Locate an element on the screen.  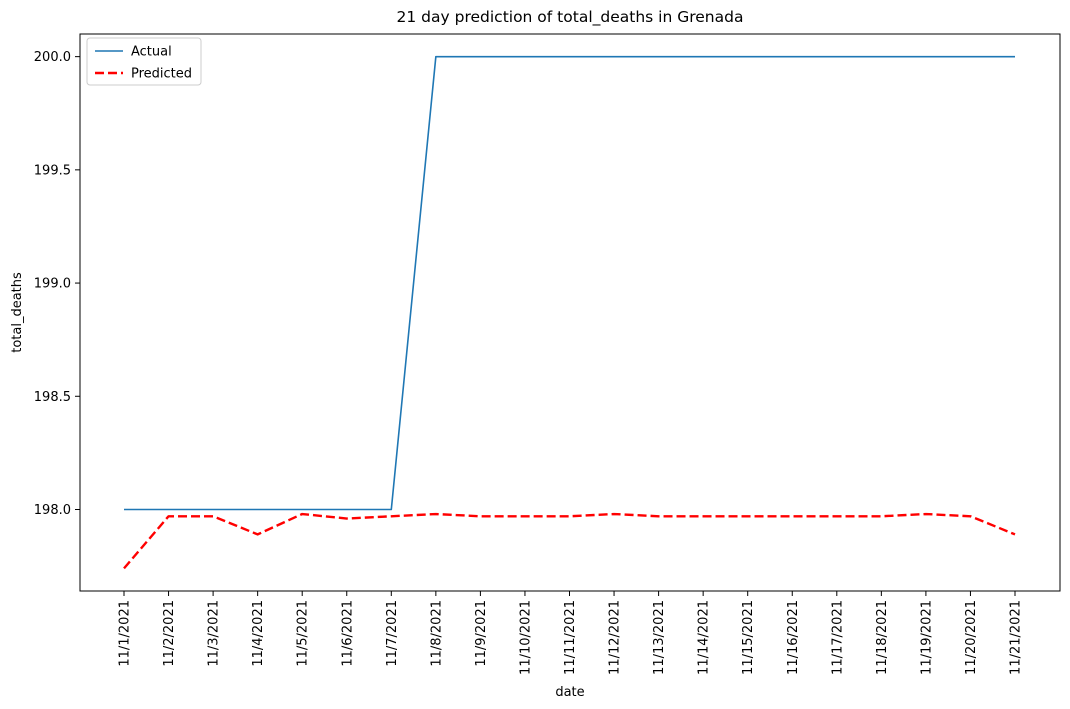
y-tick-label: 199.0 is located at coordinates (52, 284).